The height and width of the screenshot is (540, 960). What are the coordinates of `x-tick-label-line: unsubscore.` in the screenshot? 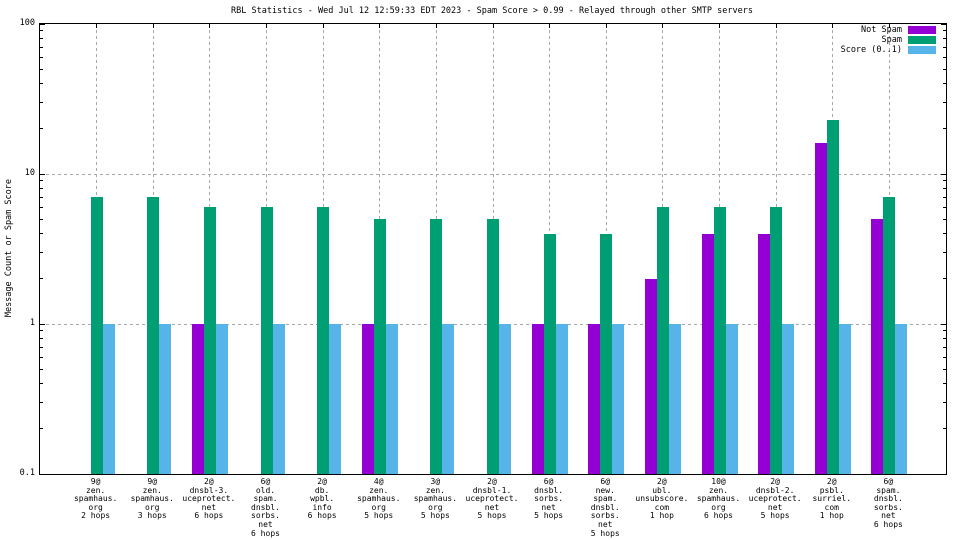 It's located at (662, 499).